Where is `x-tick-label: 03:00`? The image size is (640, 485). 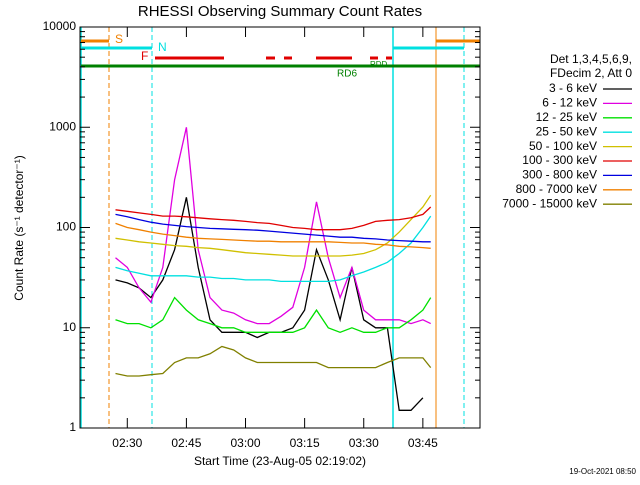 x-tick-label: 03:00 is located at coordinates (246, 443).